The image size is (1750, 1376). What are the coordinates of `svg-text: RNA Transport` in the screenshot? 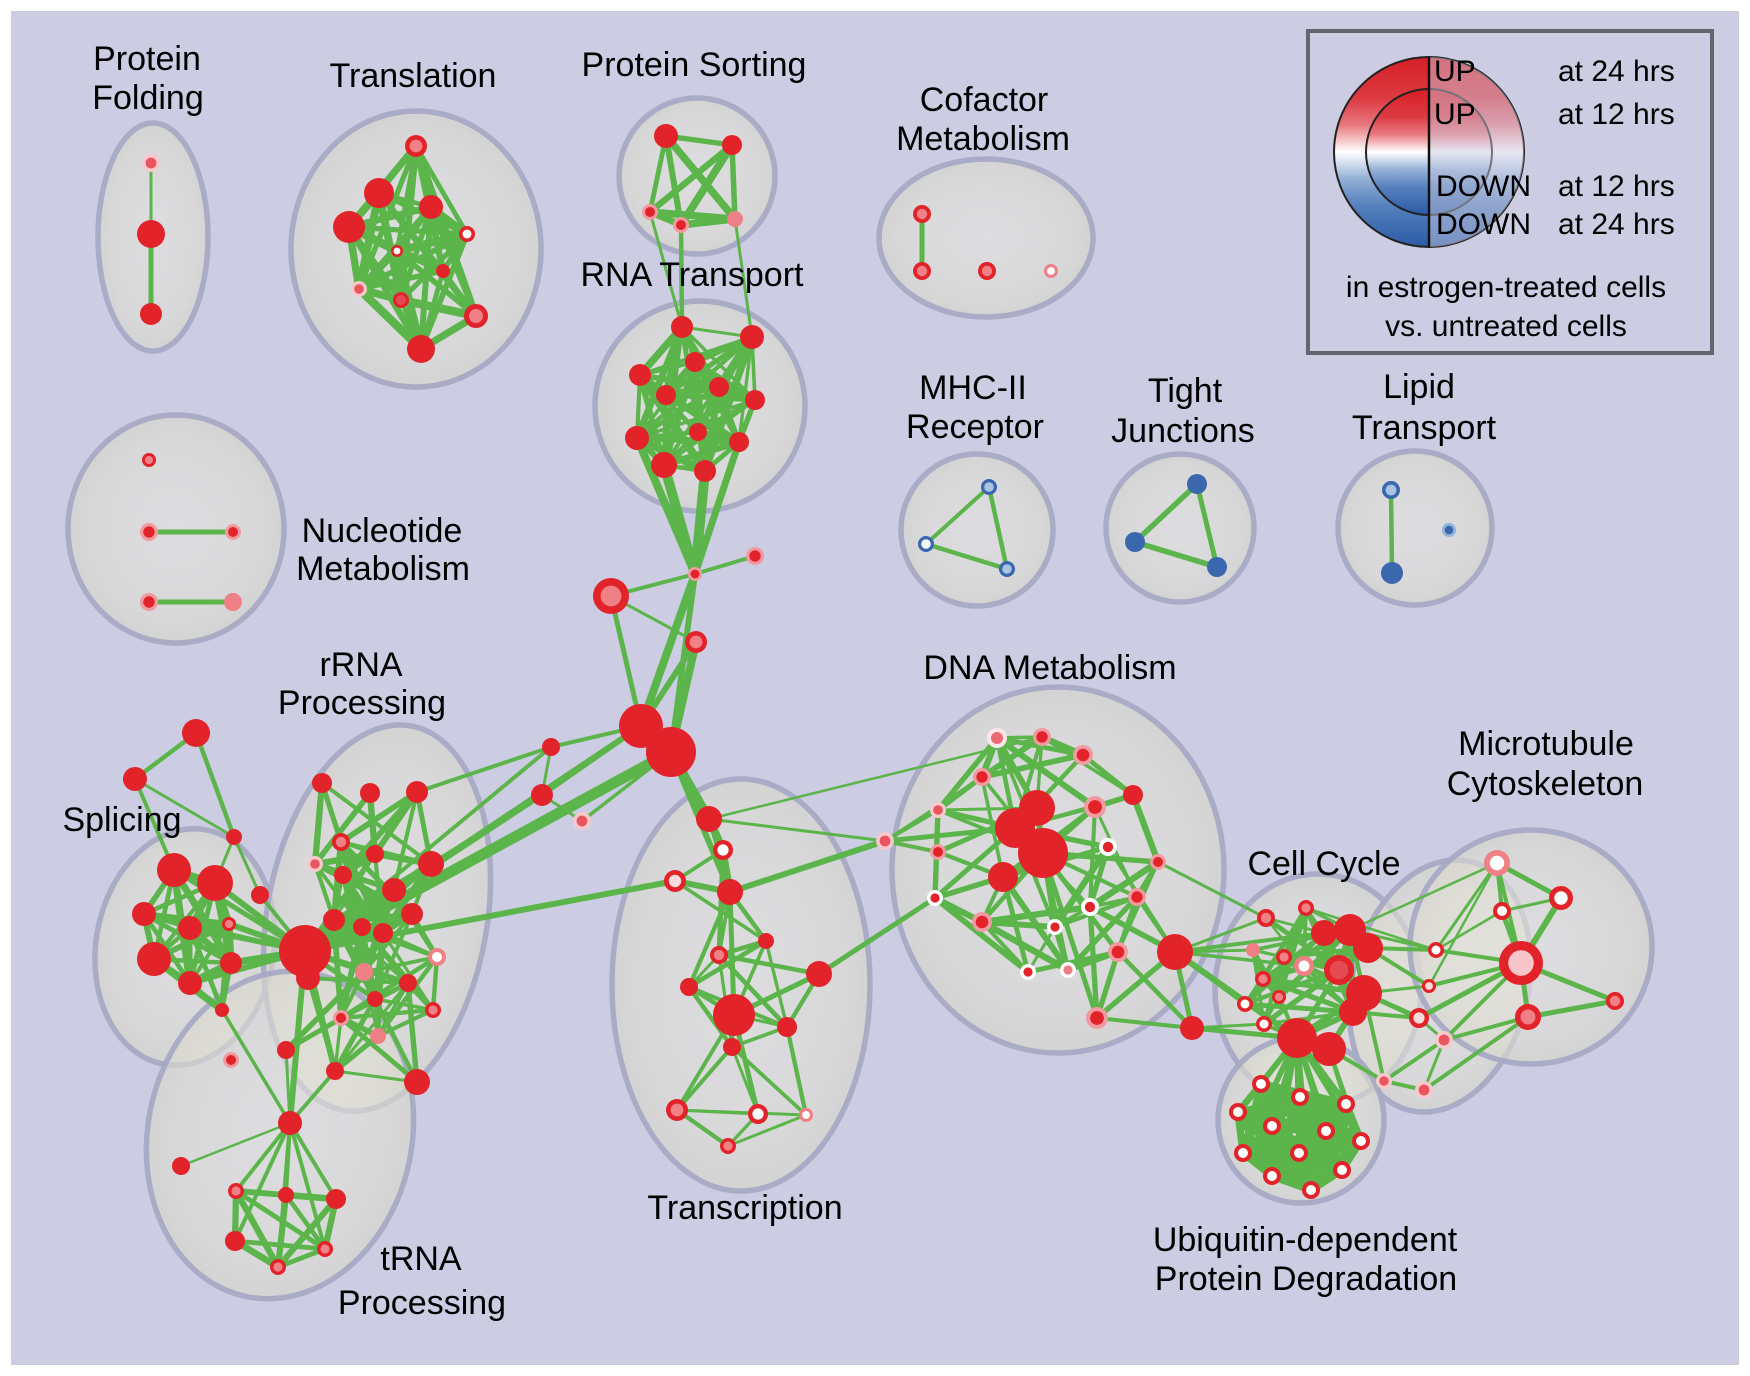 It's located at (693, 275).